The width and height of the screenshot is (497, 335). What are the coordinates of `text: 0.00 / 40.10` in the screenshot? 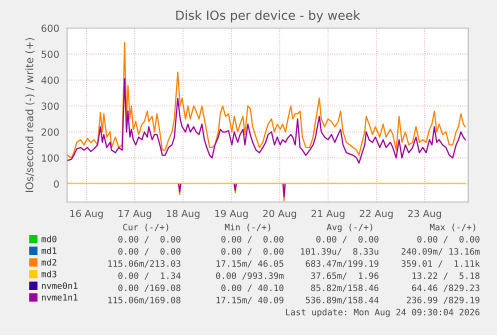 It's located at (252, 288).